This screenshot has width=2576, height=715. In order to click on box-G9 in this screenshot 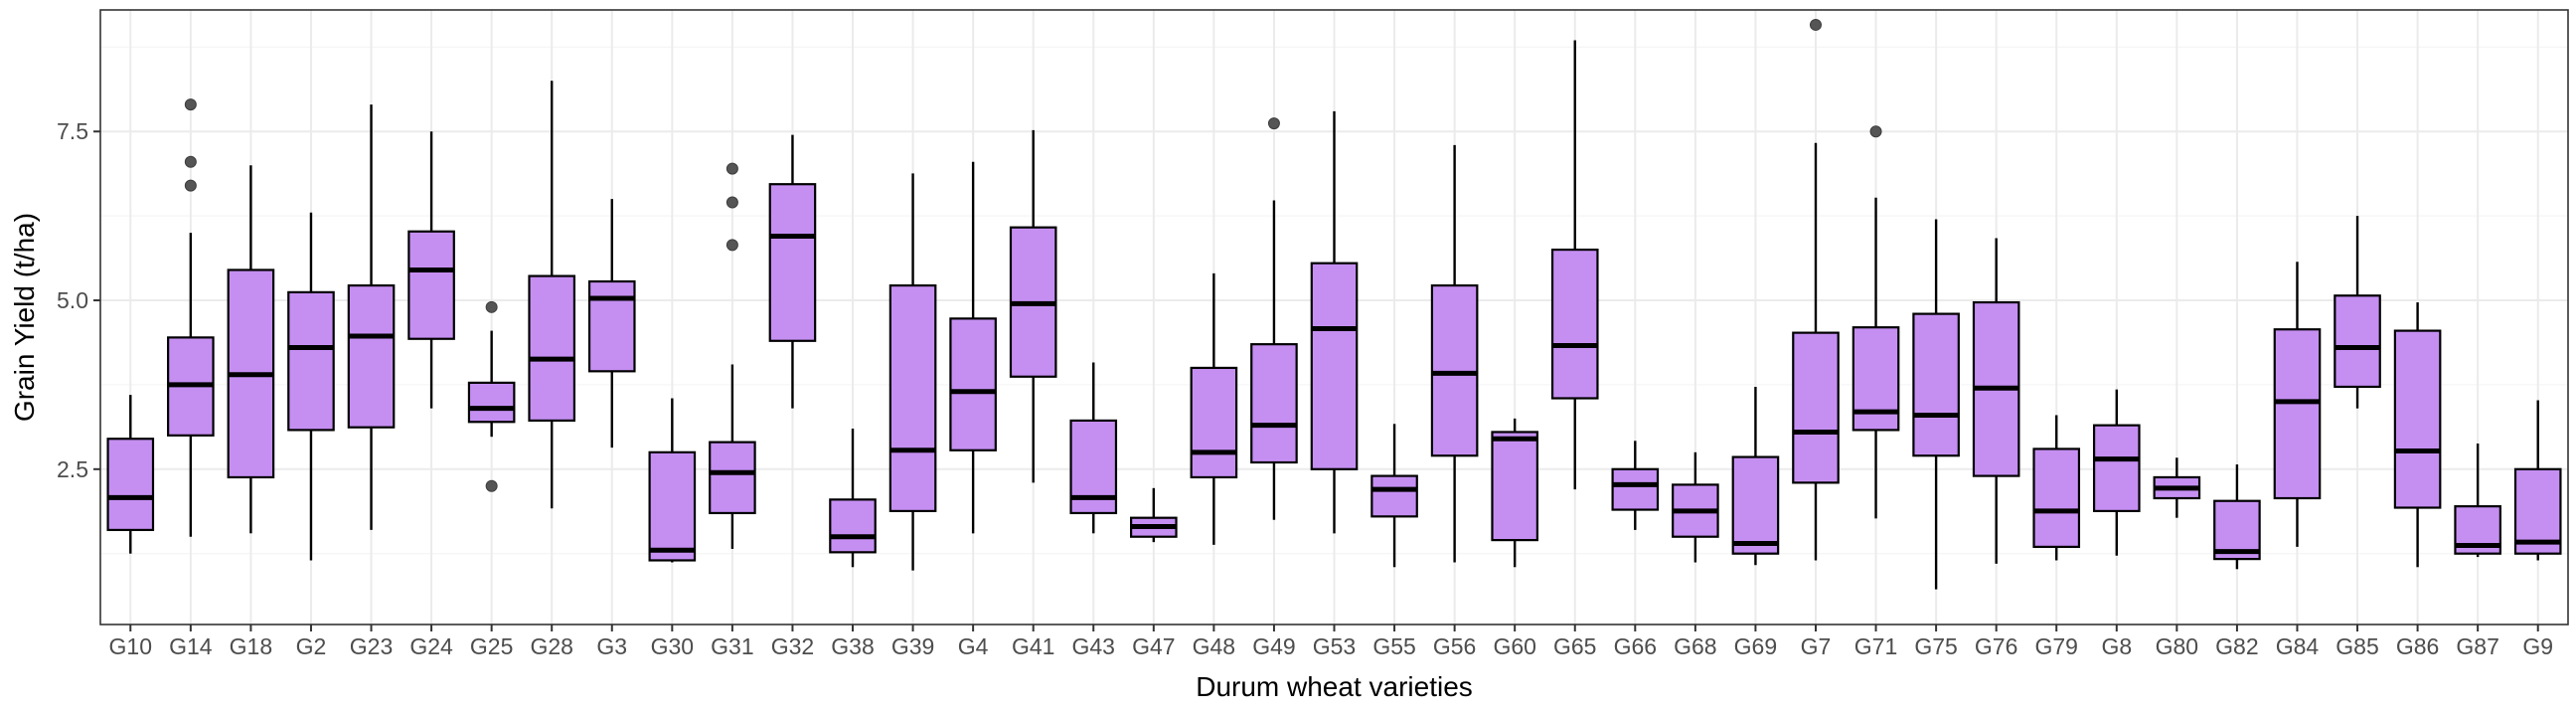, I will do `click(2537, 480)`.